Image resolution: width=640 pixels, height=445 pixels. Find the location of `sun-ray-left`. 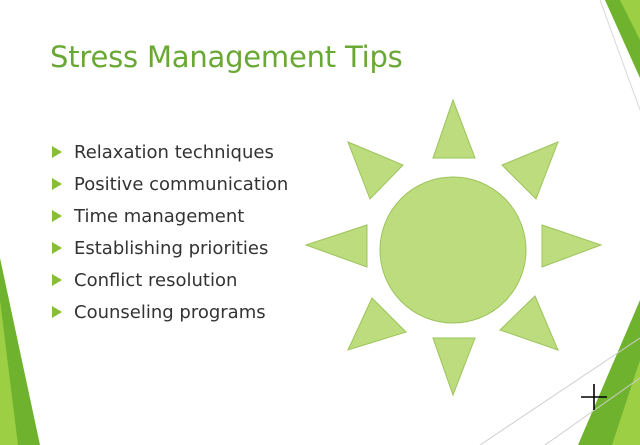

sun-ray-left is located at coordinates (336, 246).